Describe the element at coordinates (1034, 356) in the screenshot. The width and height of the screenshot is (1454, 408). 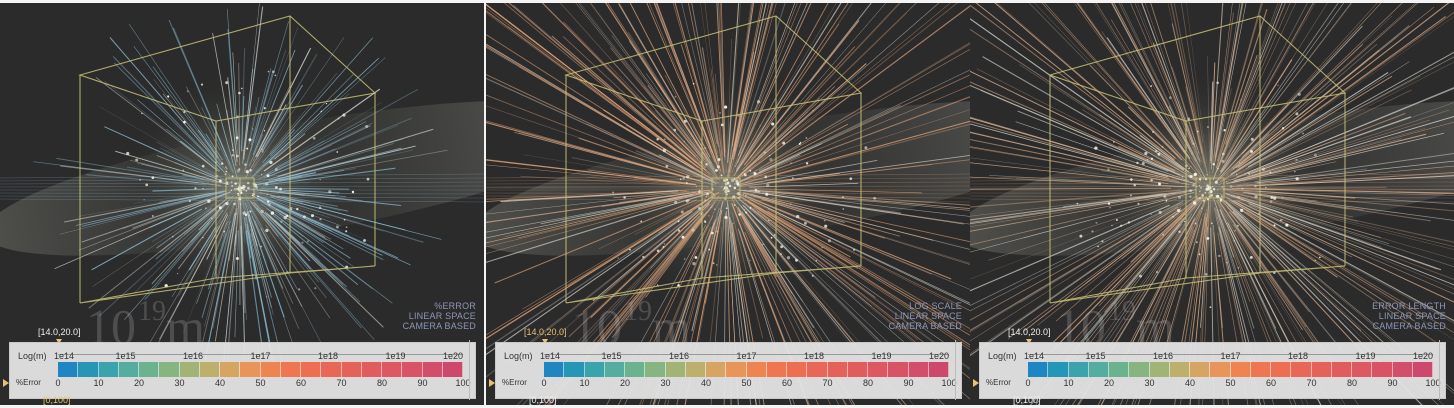
I see `log-tick-label: 1e14` at that location.